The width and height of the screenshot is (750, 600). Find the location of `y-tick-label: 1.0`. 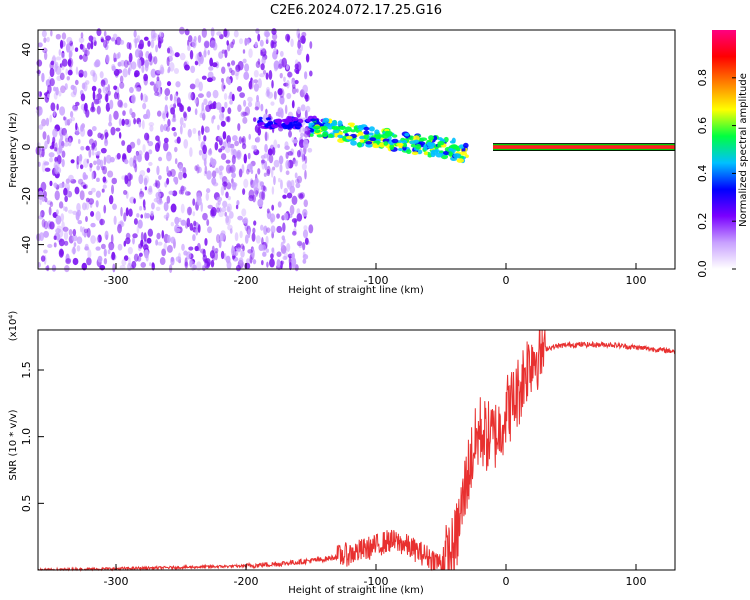

y-tick-label: 1.0 is located at coordinates (26, 437).